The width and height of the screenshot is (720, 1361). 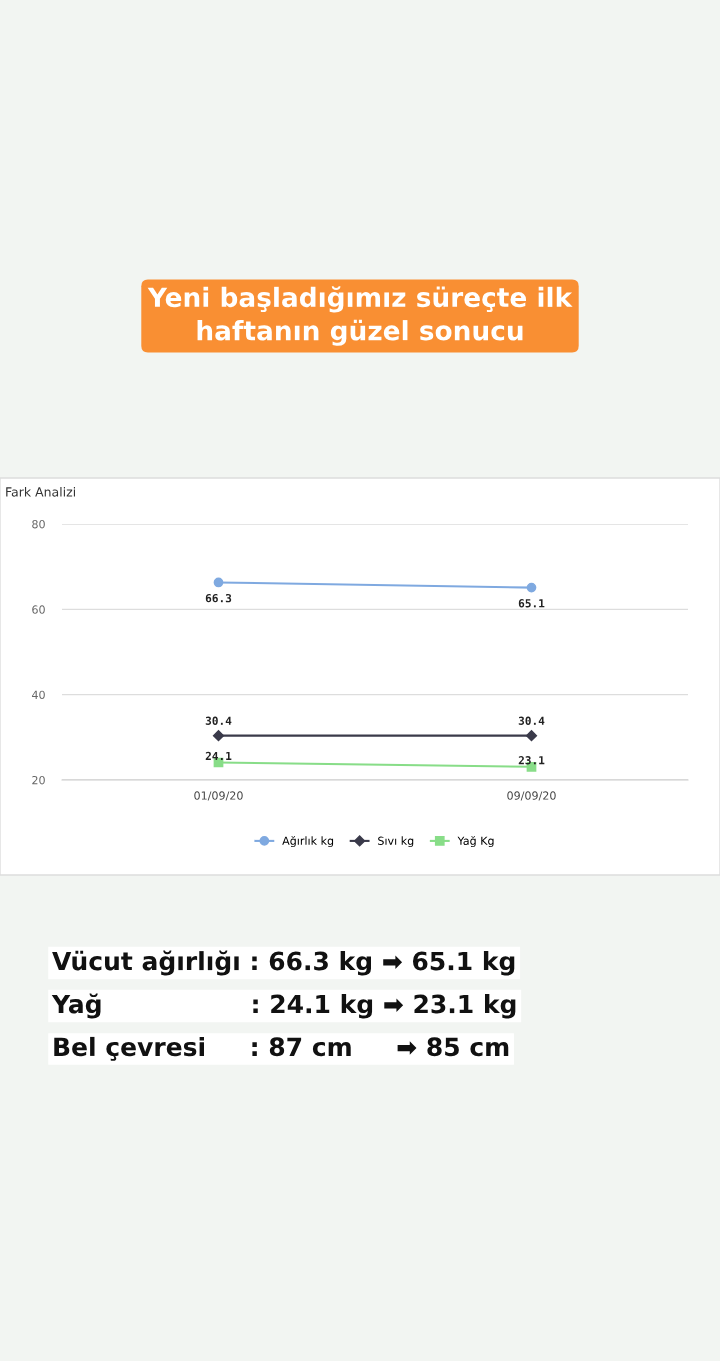 I want to click on y-tick-label: 40, so click(x=38, y=695).